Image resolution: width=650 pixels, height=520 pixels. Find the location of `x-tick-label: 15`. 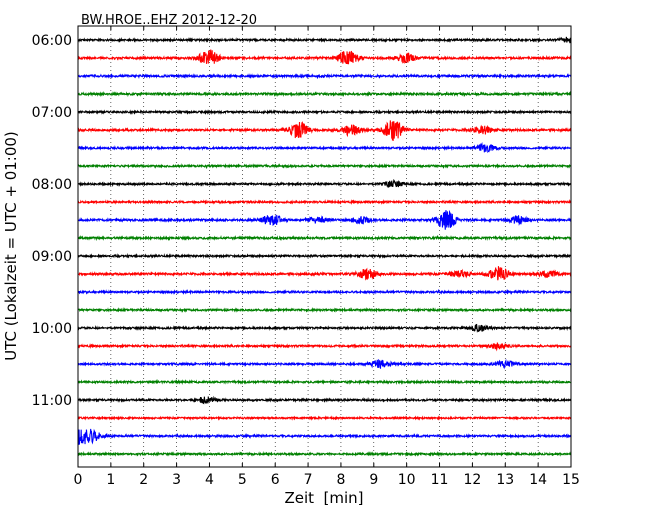

x-tick-label: 15 is located at coordinates (571, 480).